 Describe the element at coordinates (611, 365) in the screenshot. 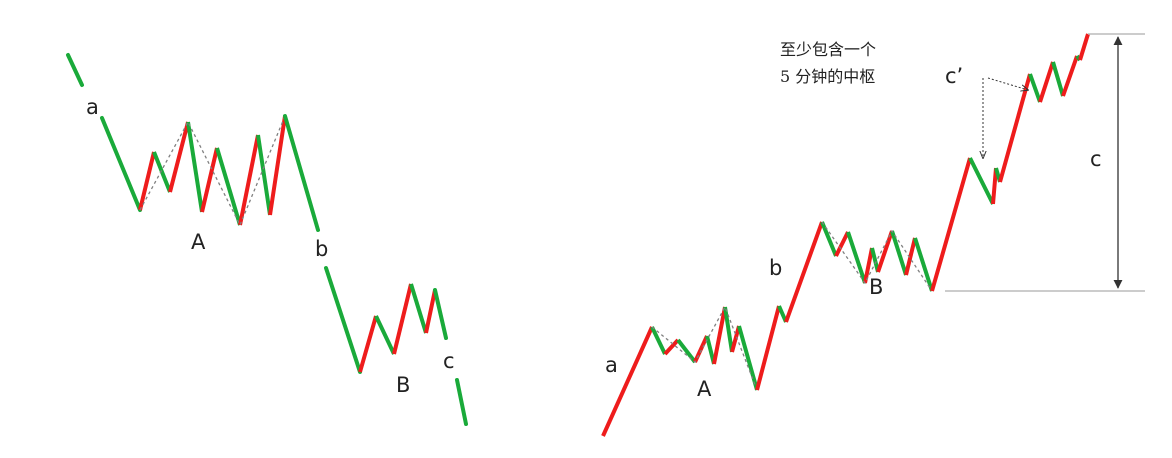

I see `right-label-a: a` at that location.